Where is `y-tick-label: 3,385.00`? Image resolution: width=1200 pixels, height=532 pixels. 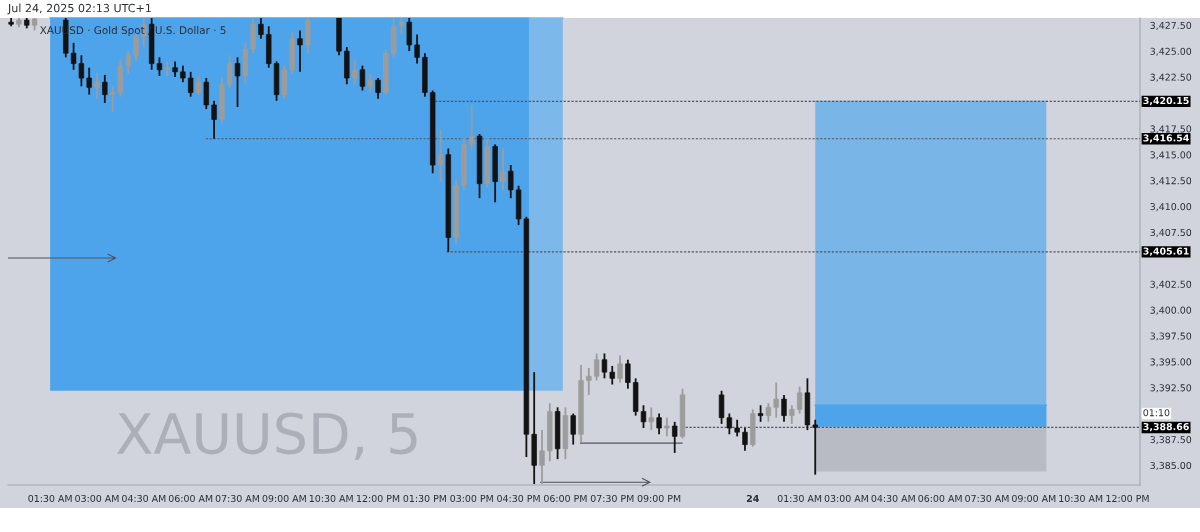
y-tick-label: 3,385.00 is located at coordinates (1171, 466).